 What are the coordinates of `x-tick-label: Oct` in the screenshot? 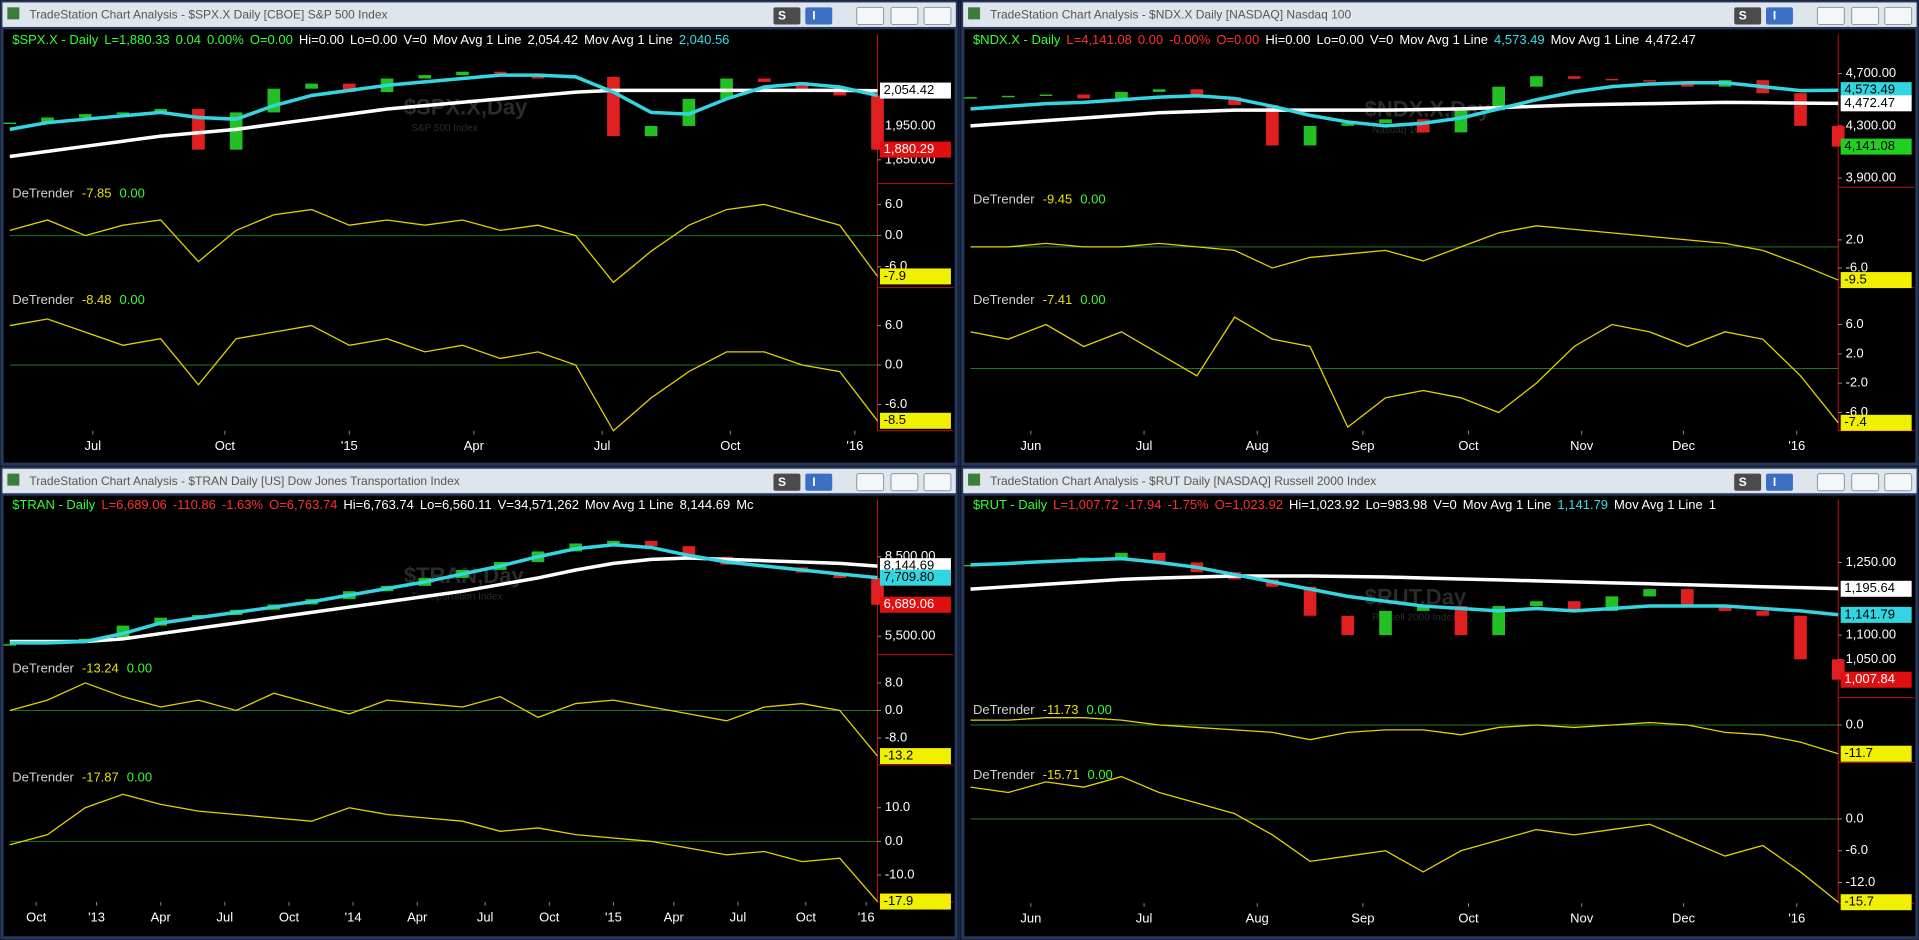 It's located at (806, 916).